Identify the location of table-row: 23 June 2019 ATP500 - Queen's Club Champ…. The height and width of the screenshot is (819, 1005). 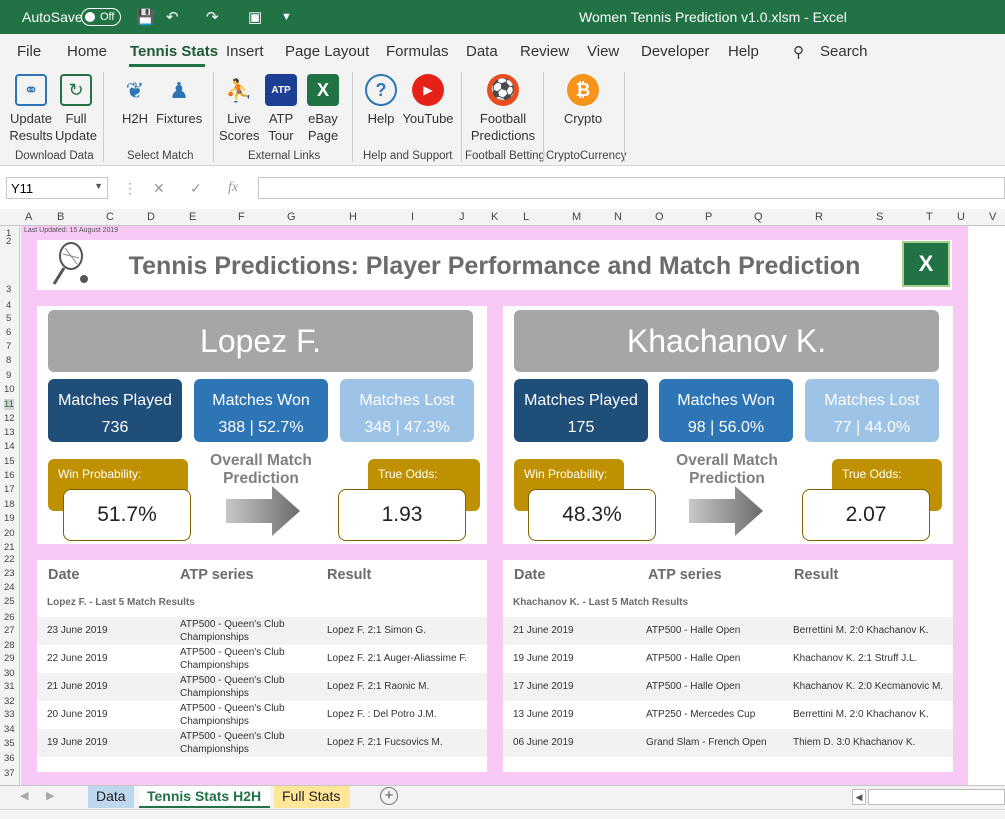
(262, 631).